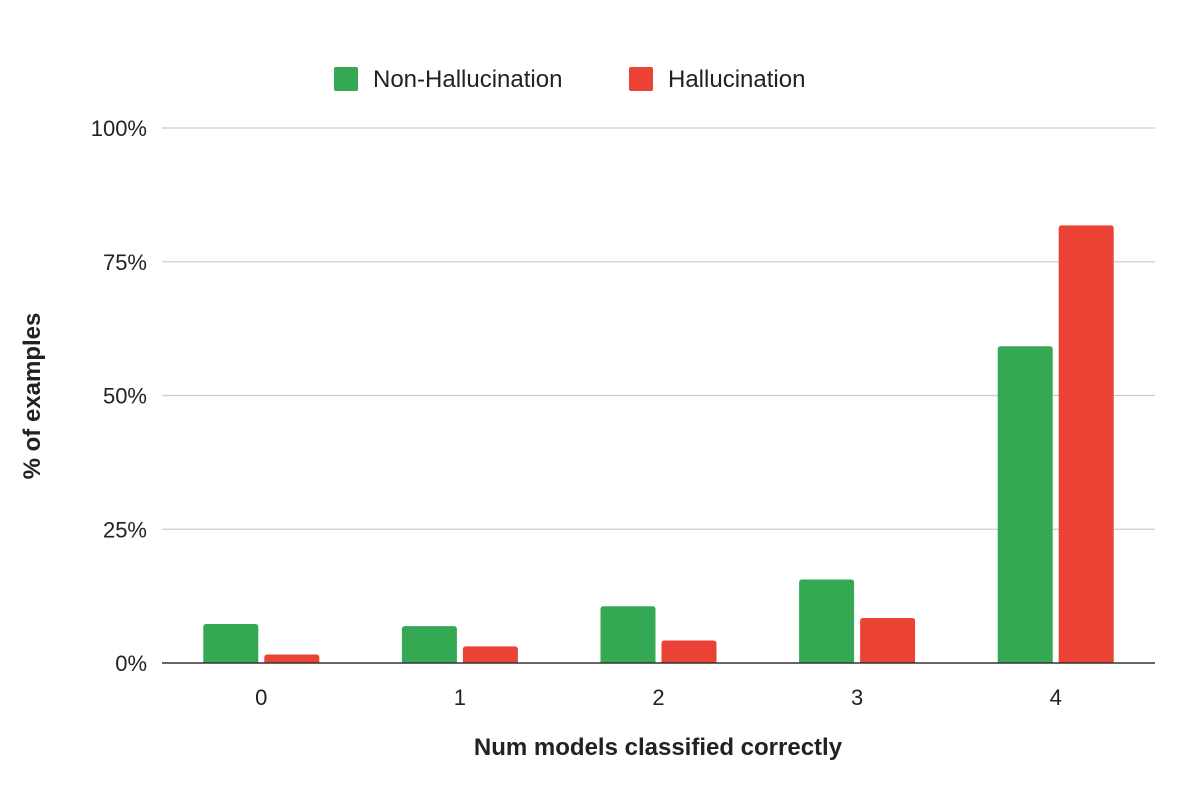  I want to click on legend-label: Hallucination, so click(736, 79).